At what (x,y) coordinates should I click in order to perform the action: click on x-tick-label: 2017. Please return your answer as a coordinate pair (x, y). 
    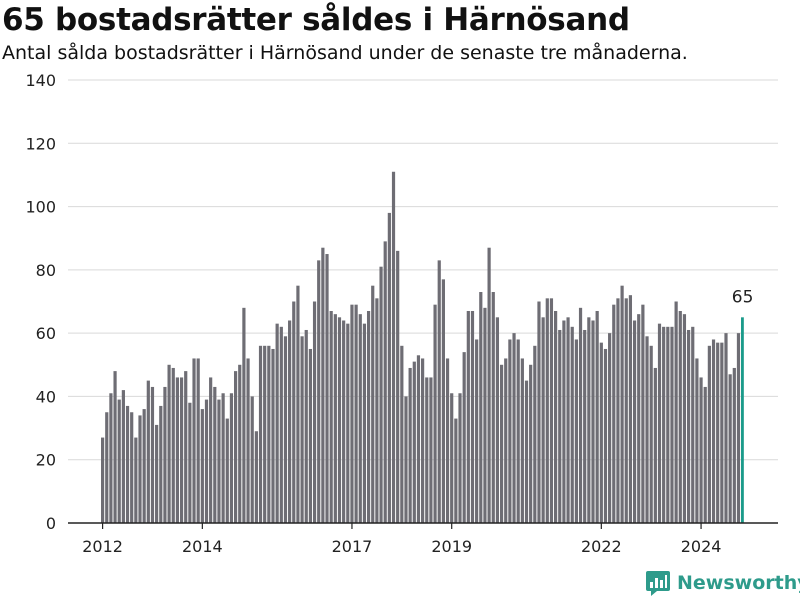
    Looking at the image, I should click on (352, 546).